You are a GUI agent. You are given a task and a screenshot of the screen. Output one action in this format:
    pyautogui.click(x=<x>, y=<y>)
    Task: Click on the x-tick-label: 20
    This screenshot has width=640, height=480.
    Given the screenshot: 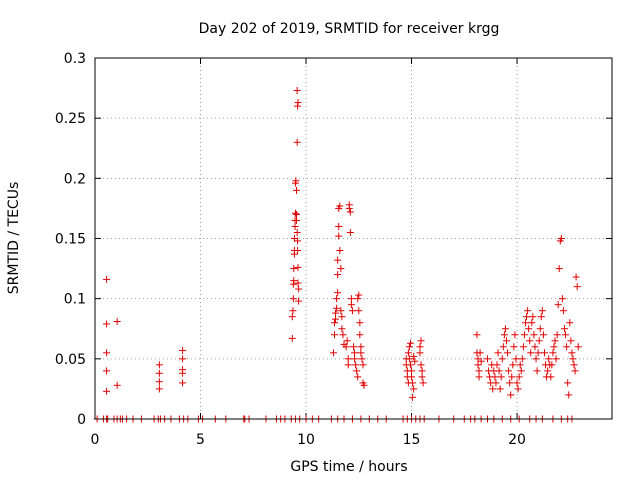 What is the action you would take?
    pyautogui.click(x=517, y=440)
    